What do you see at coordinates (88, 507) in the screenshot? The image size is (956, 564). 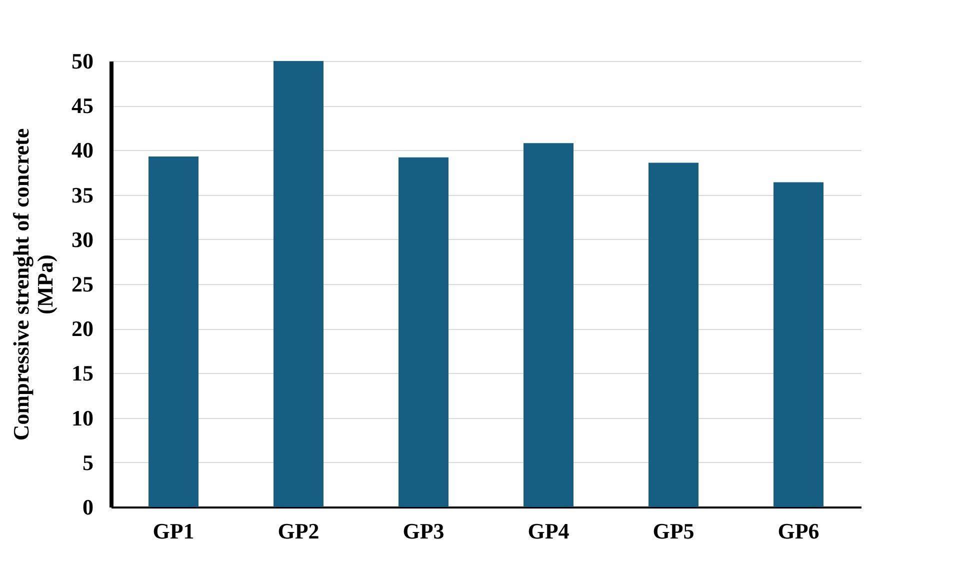 I see `y-tick-label: 0` at bounding box center [88, 507].